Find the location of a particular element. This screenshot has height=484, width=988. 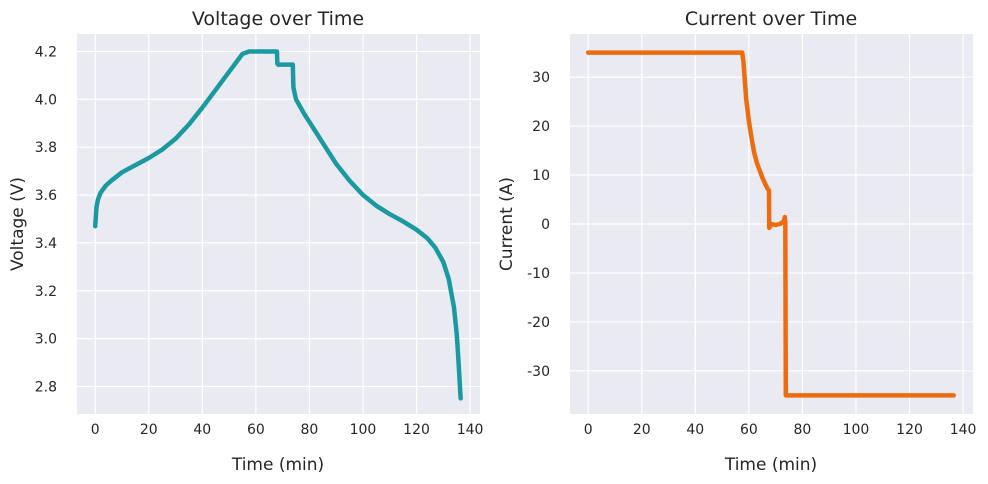

voltage-x-tick-label: 80 is located at coordinates (310, 430).